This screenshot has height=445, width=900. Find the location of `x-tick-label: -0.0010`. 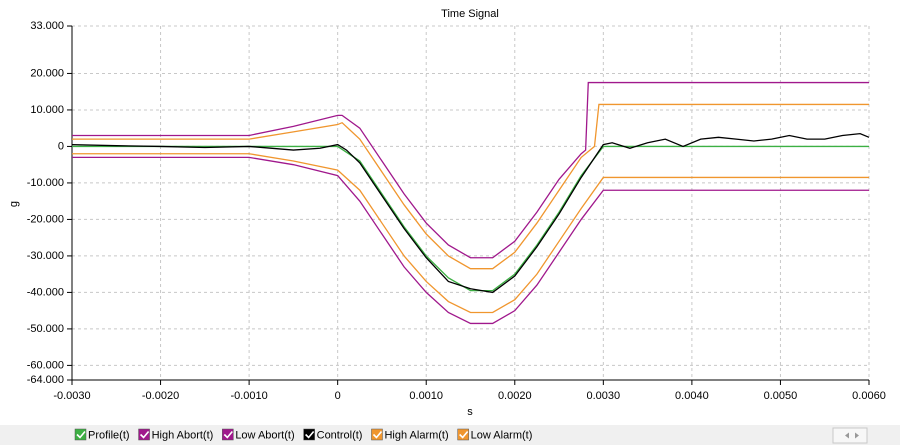

x-tick-label: -0.0010 is located at coordinates (248, 396).